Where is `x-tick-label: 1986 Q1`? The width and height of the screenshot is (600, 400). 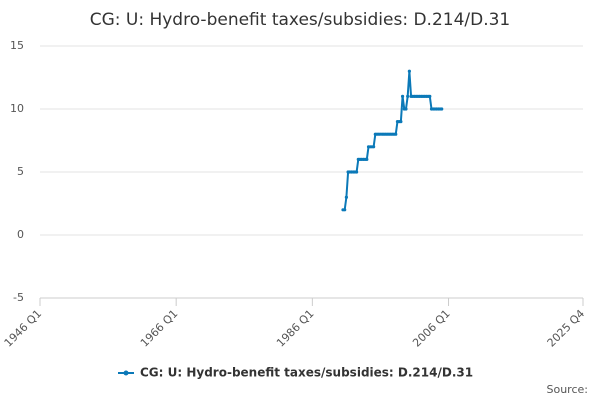 x-tick-label: 1986 Q1 is located at coordinates (295, 328).